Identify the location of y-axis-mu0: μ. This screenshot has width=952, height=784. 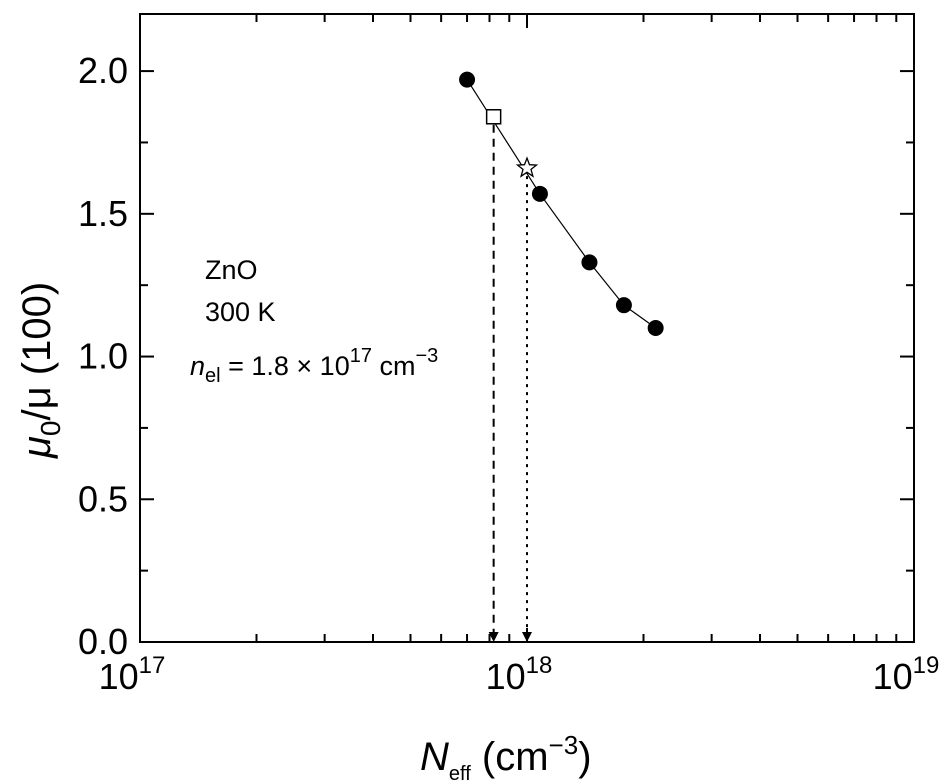
(37, 447).